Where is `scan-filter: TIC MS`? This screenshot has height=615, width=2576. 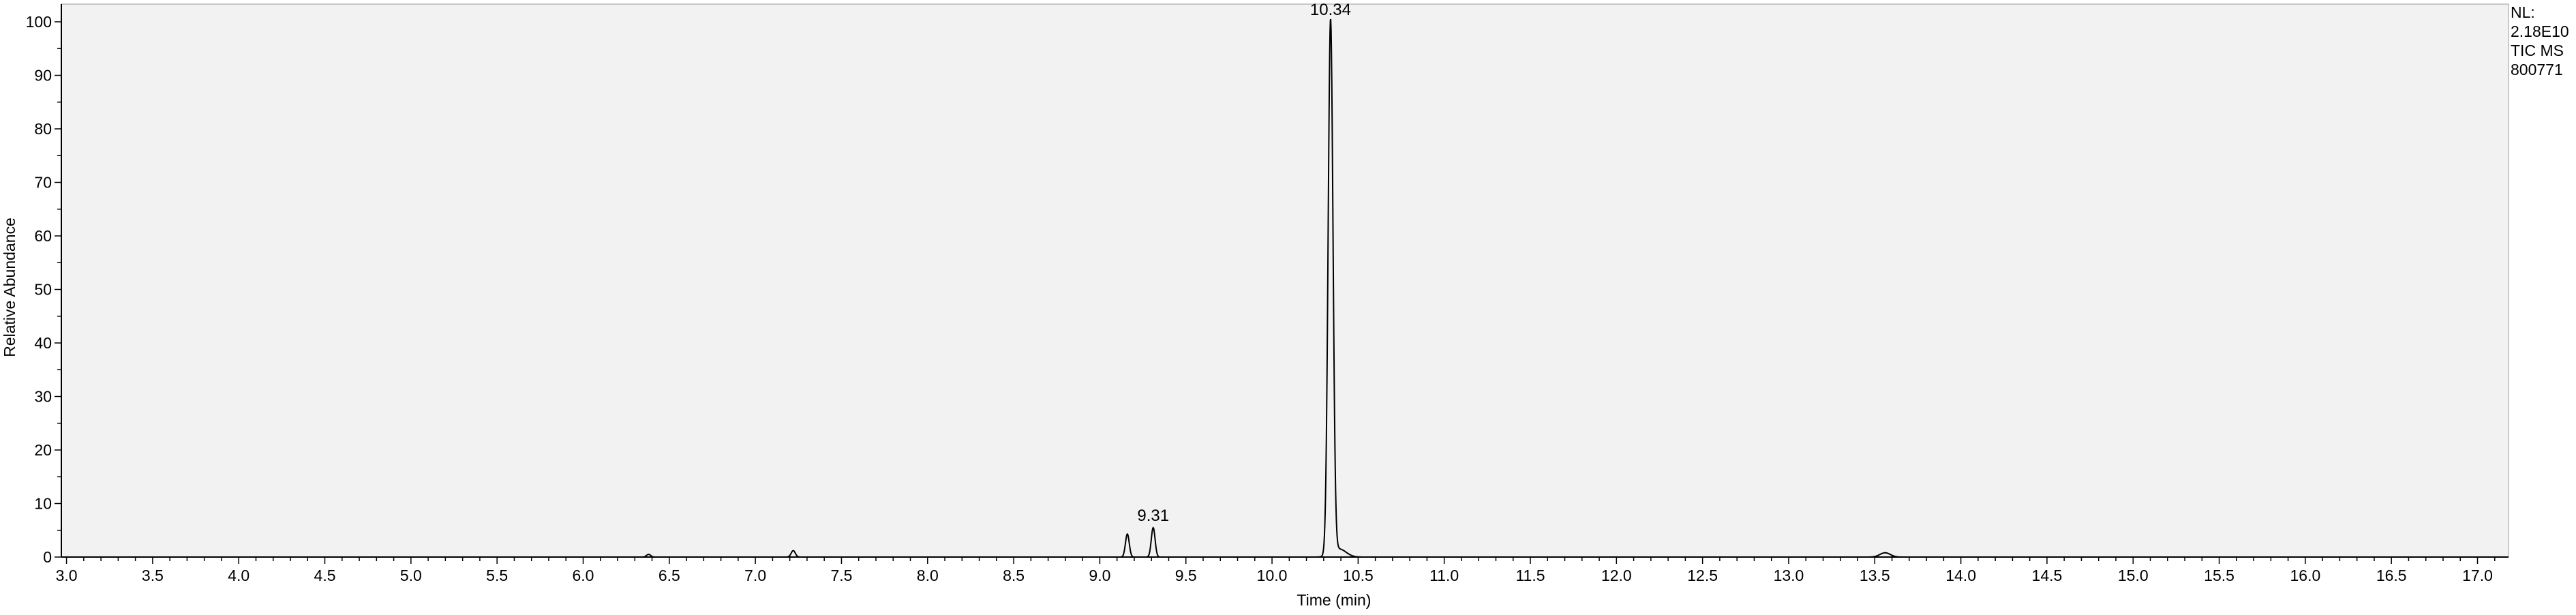
scan-filter: TIC MS is located at coordinates (2537, 50).